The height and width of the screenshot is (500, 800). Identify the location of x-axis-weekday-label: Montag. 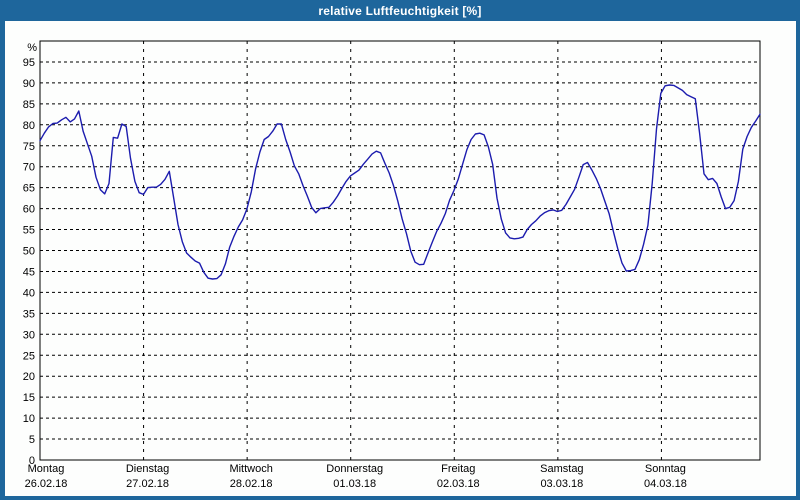
(46, 469).